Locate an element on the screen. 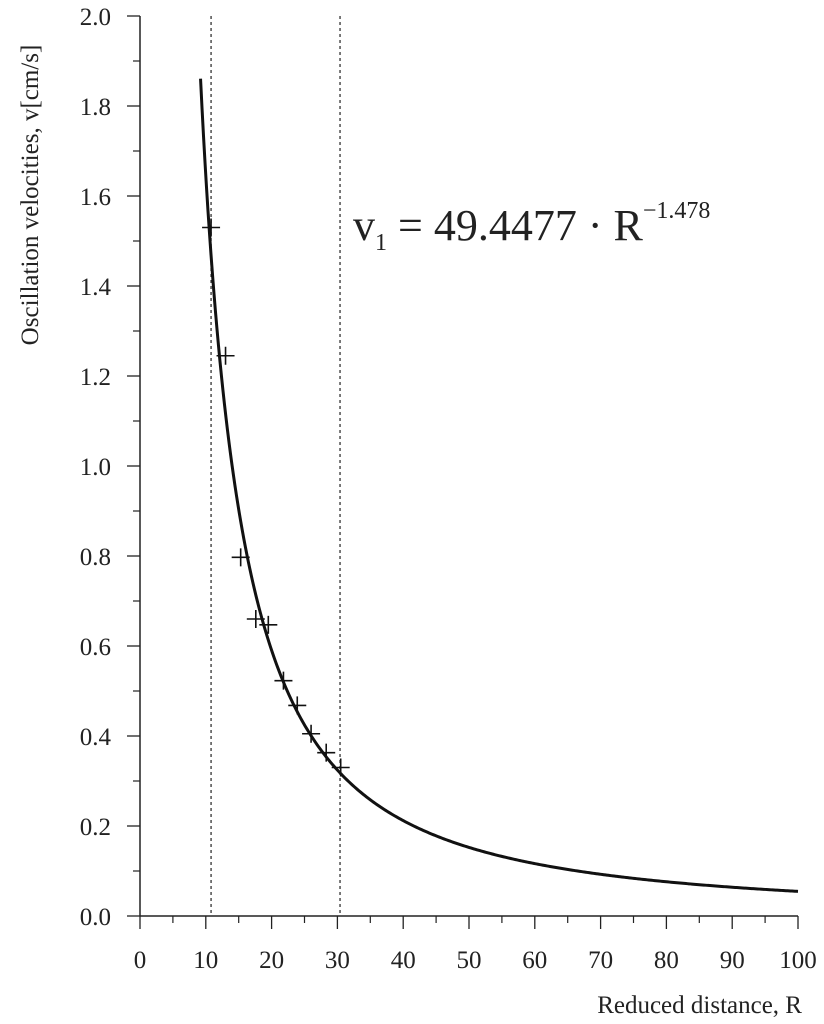 This screenshot has width=824, height=1024. y-axis-title: Oscillation velocities, v[cm/s] is located at coordinates (30, 195).